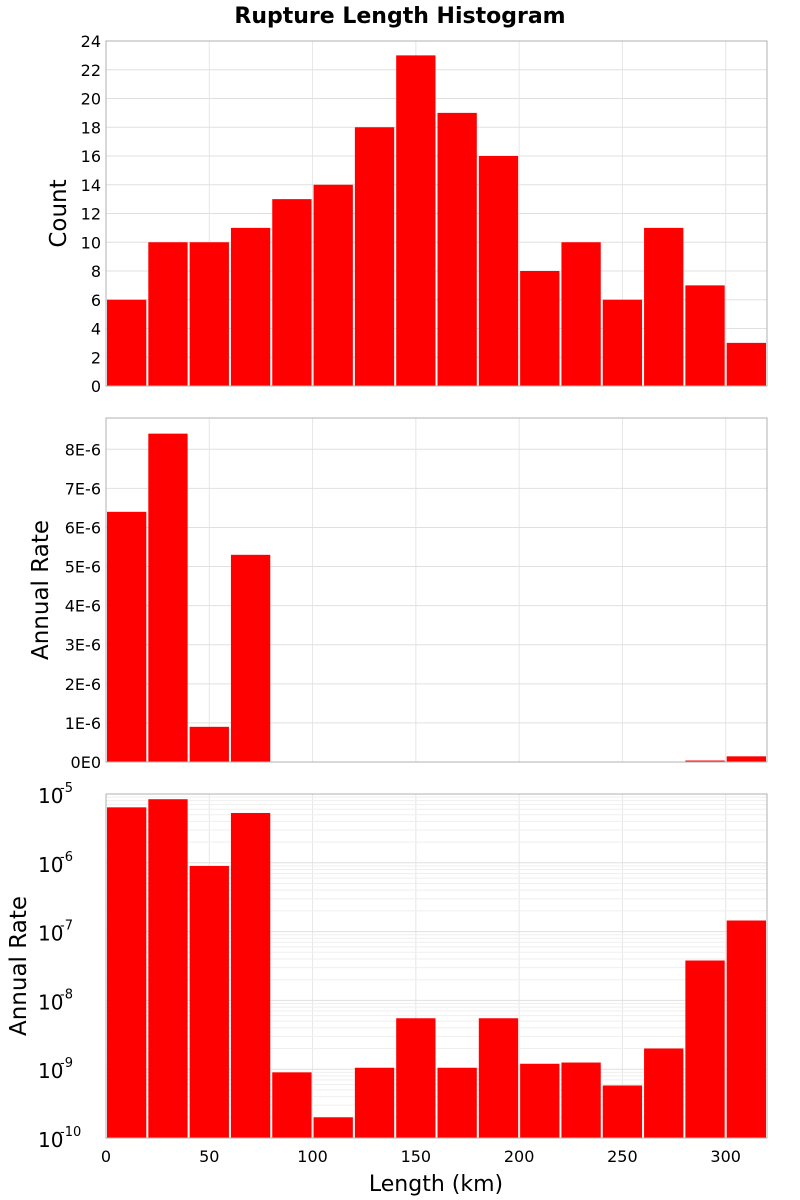  What do you see at coordinates (209, 1156) in the screenshot?
I see `x-tick-label: 50` at bounding box center [209, 1156].